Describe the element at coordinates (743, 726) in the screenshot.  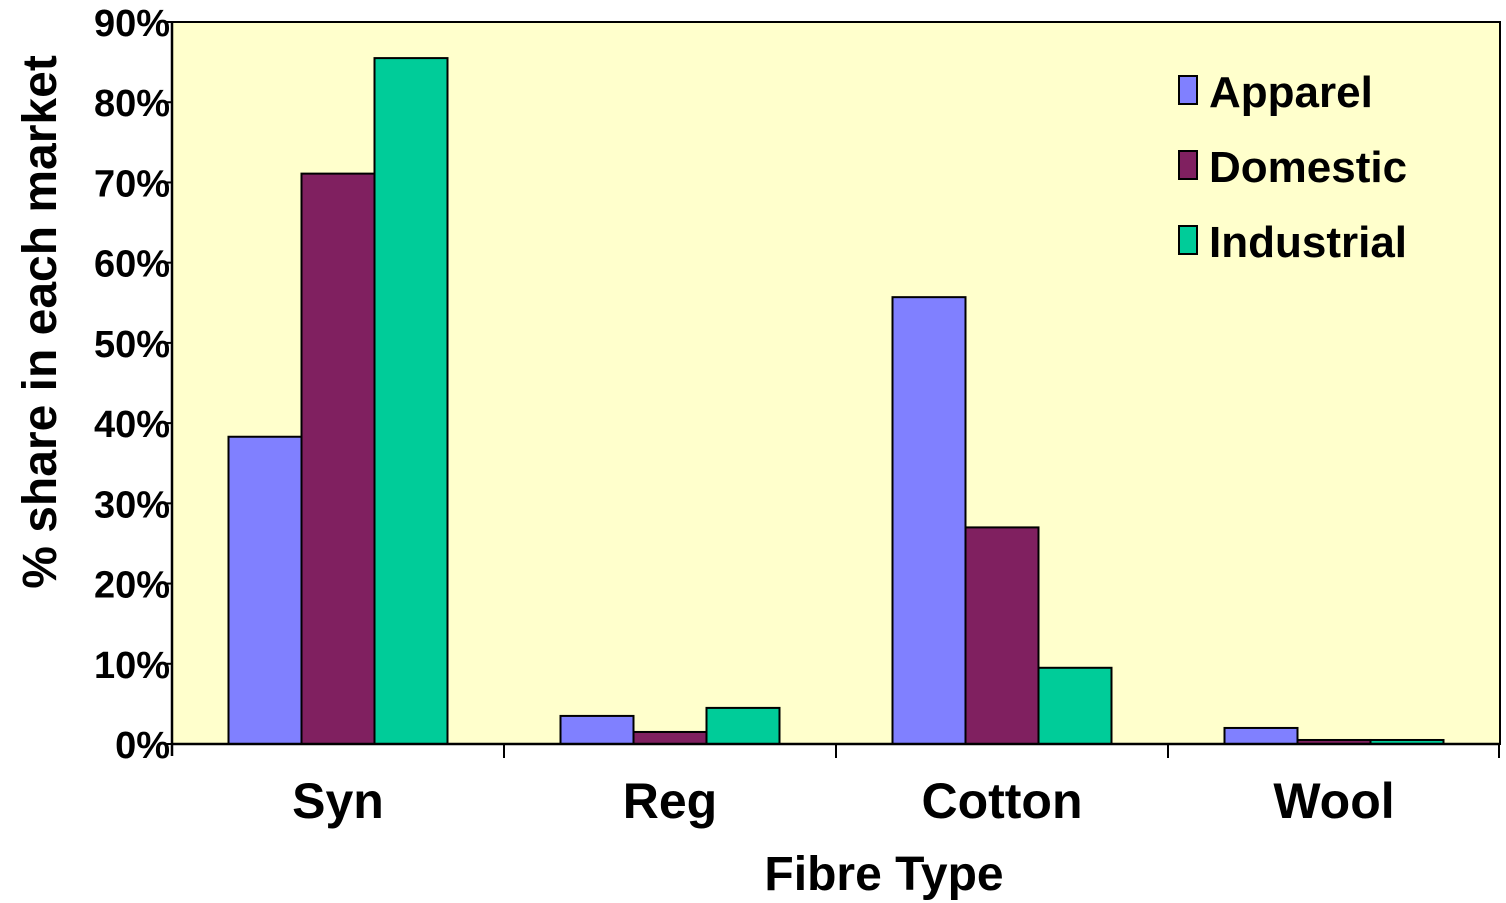
I see `bar-industrial-reg` at that location.